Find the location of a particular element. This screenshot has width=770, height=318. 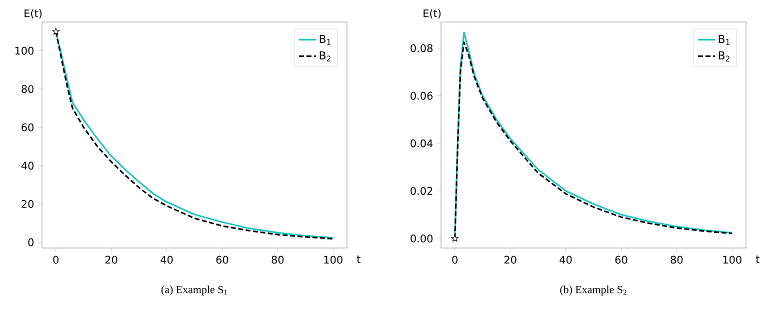

y-tick-label: 20 is located at coordinates (28, 204).